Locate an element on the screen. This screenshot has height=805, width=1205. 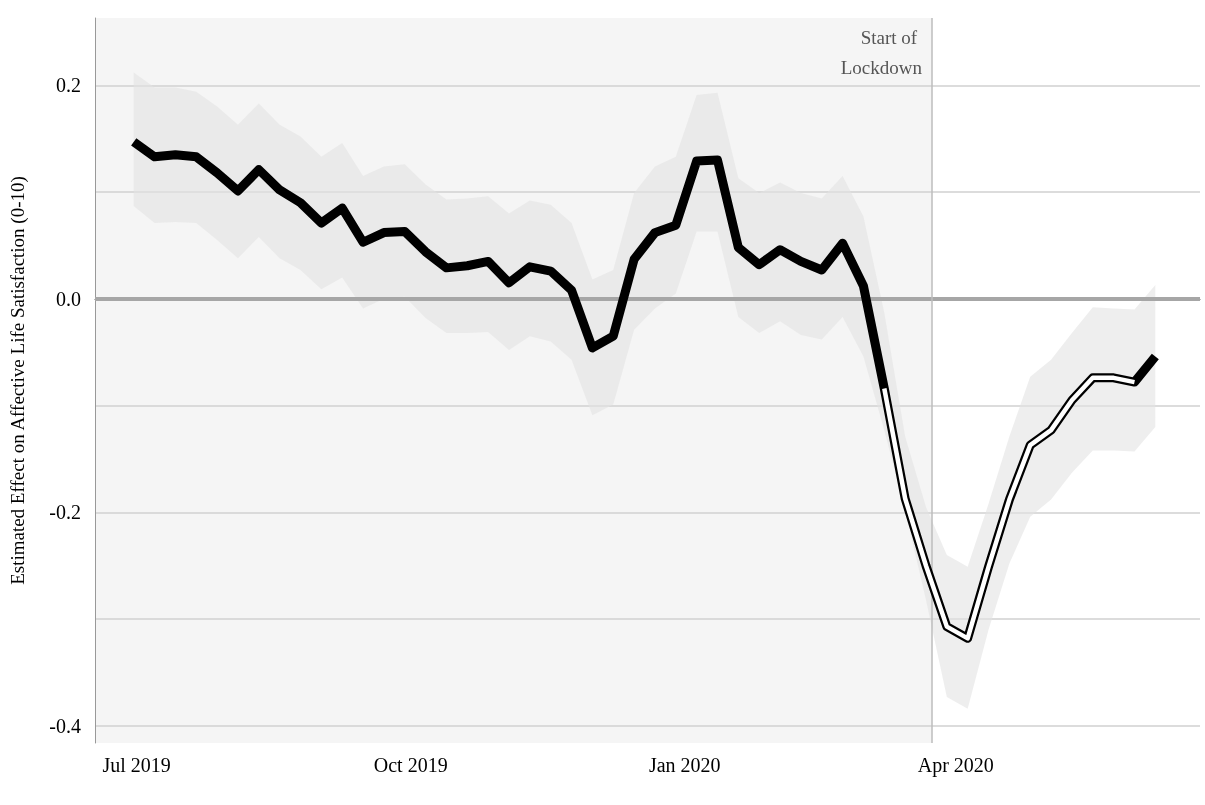
y-tick-label: 0.2 is located at coordinates (68, 85).